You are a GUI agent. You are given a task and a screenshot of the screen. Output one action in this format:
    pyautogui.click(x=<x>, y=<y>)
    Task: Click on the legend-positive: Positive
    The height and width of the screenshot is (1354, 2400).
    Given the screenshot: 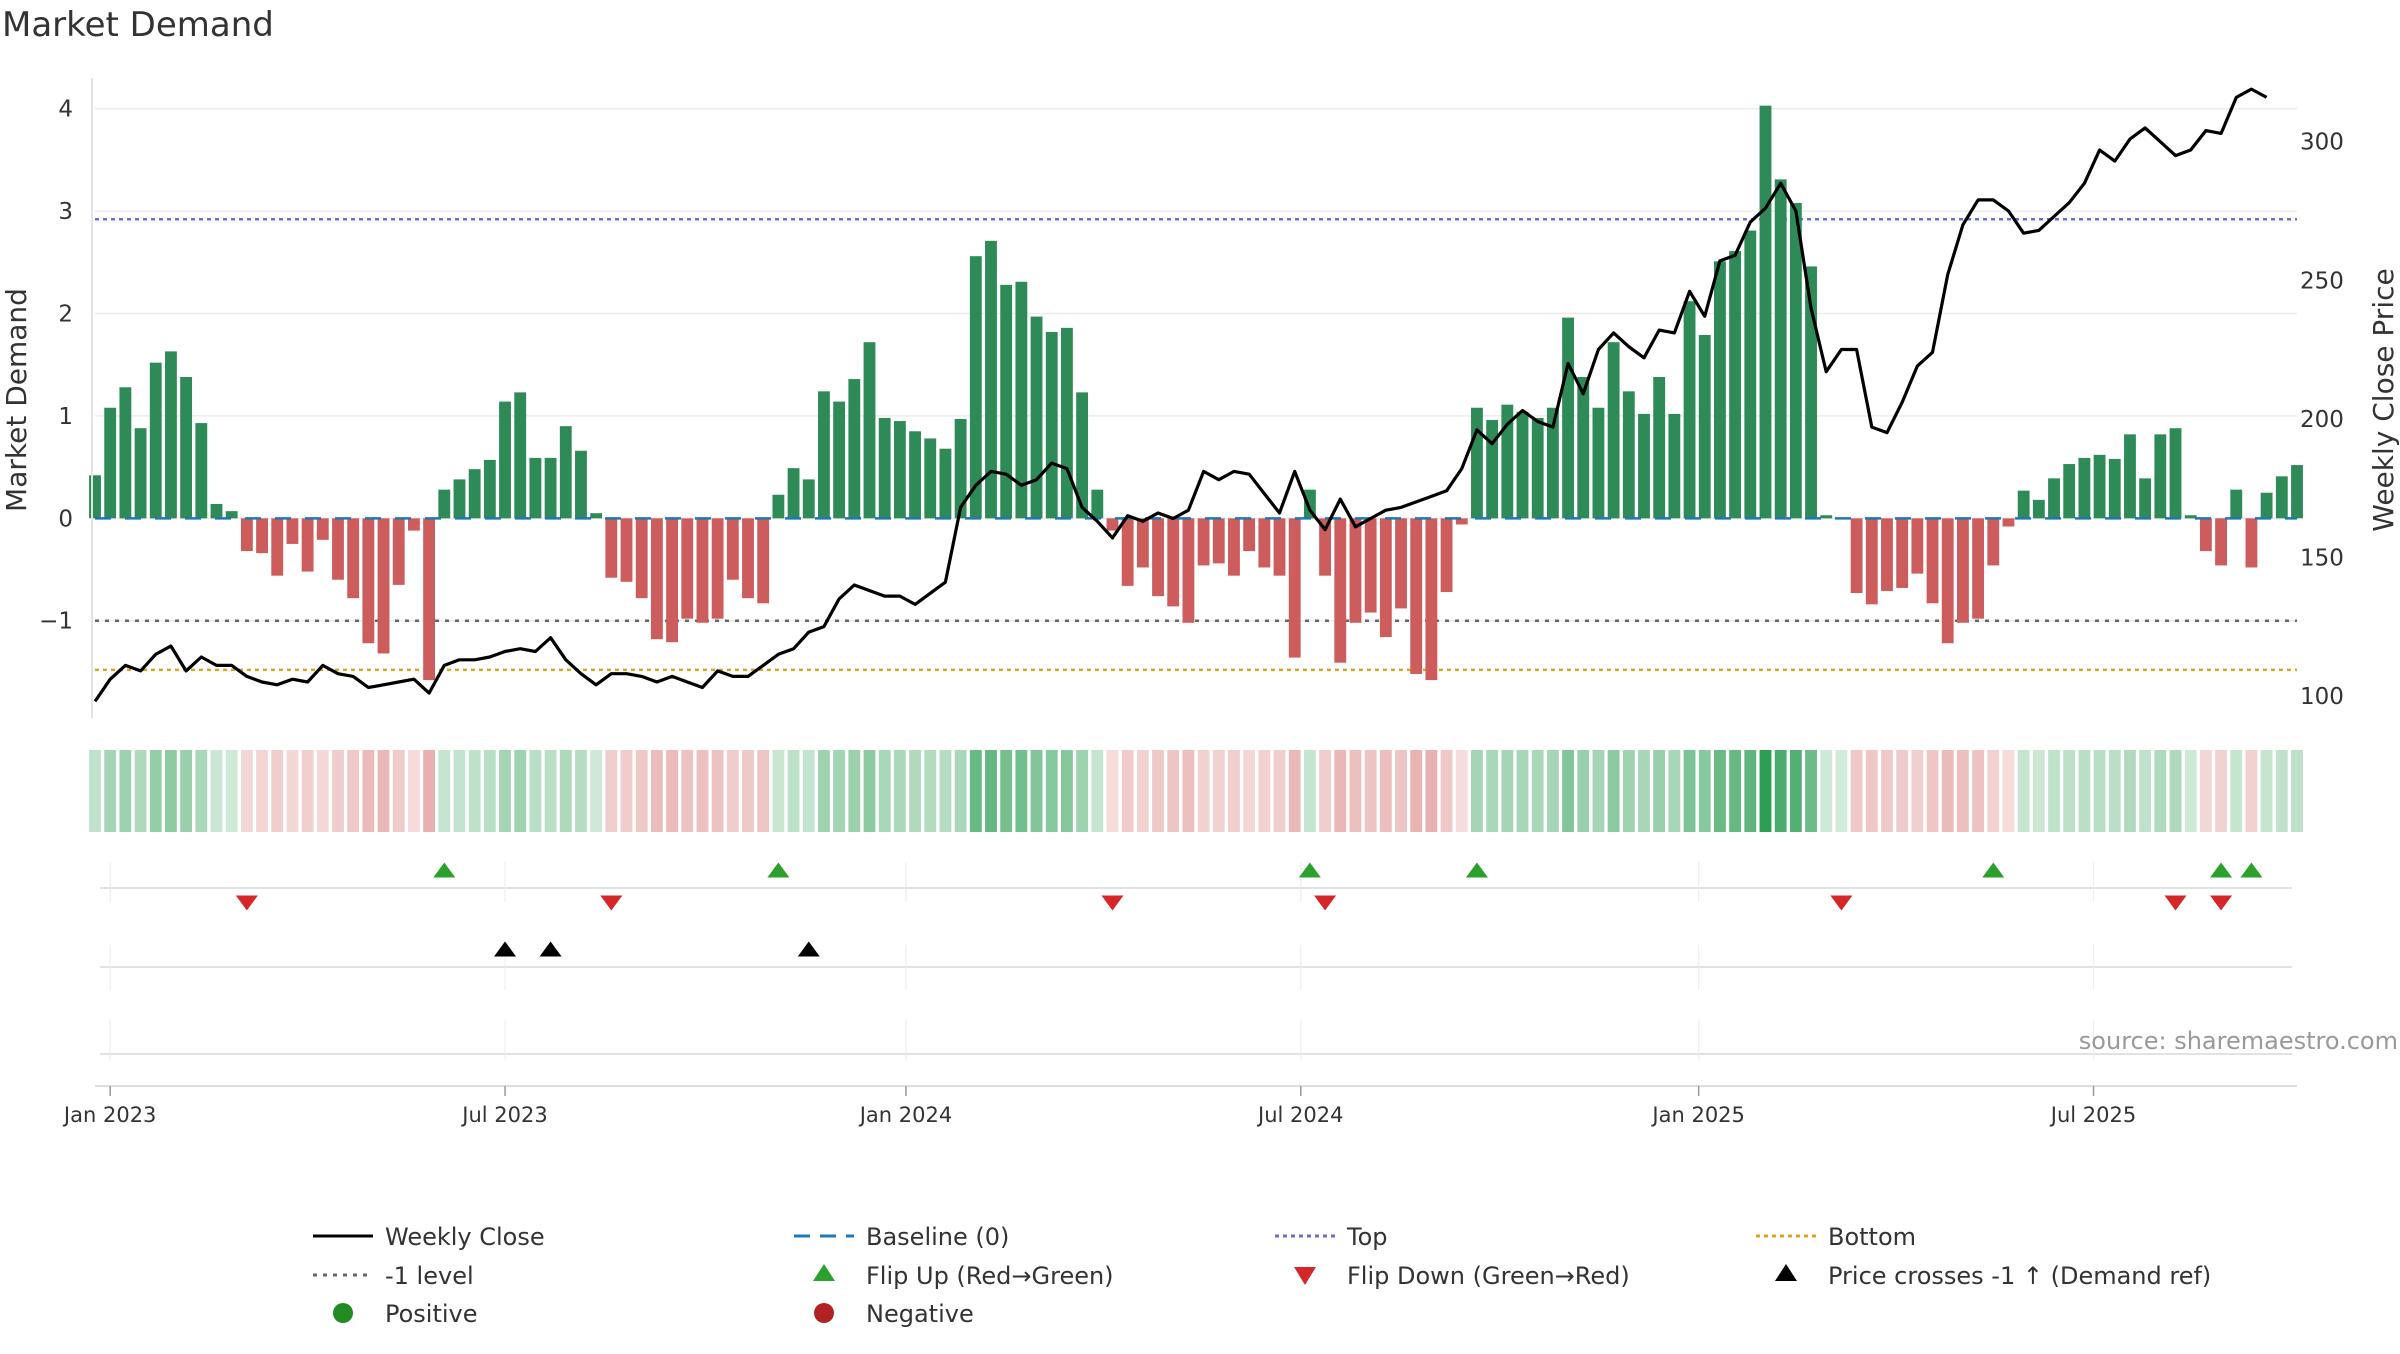 What is the action you would take?
    pyautogui.click(x=405, y=1314)
    